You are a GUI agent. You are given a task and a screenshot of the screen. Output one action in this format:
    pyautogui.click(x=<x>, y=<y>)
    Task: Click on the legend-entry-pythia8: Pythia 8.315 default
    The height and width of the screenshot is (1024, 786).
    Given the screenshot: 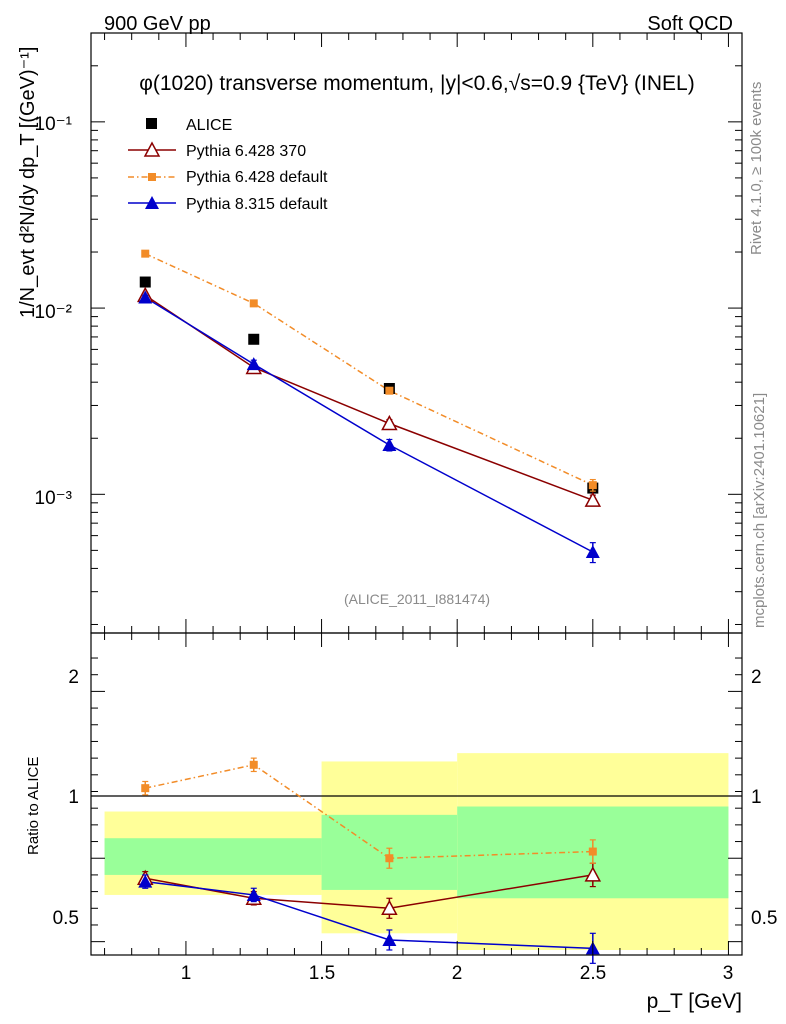 What is the action you would take?
    pyautogui.click(x=228, y=204)
    